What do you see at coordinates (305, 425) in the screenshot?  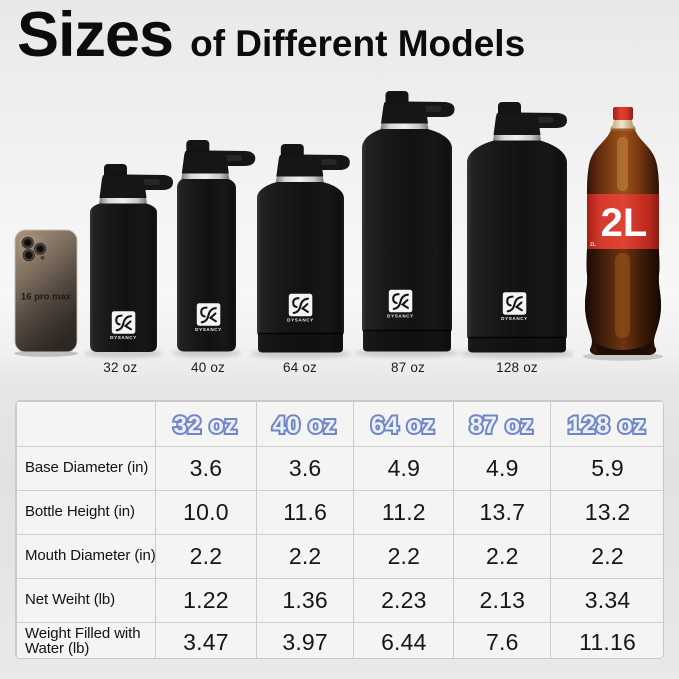 I see `svg-text: 40 oz` at bounding box center [305, 425].